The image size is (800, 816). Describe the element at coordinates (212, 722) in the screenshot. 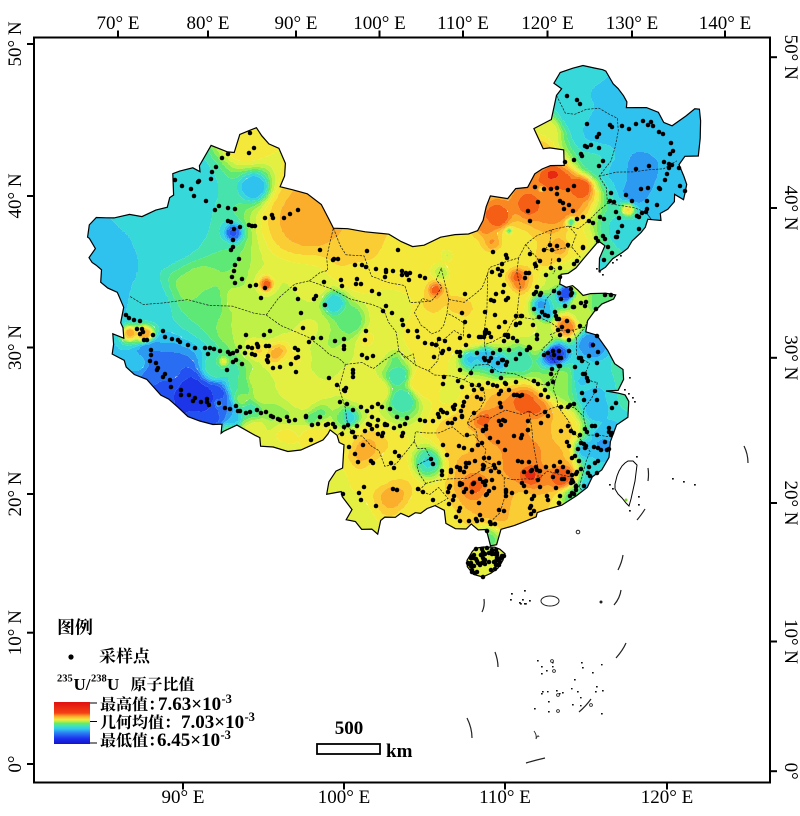

I see `svg-text: 7.03×10` at that location.